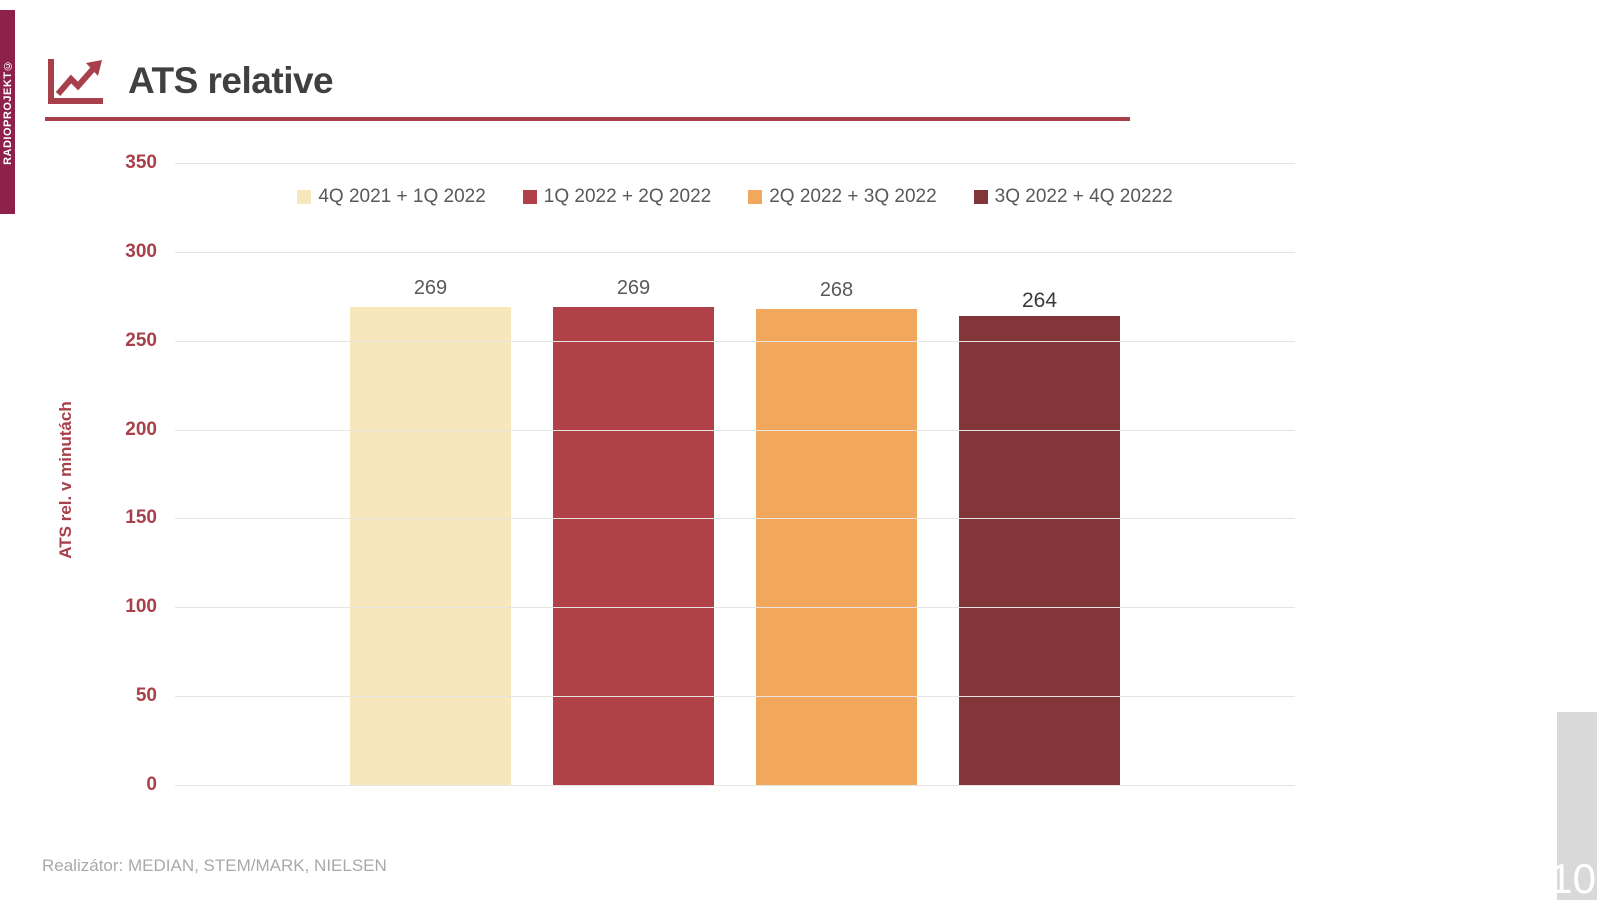 The image size is (1600, 900). I want to click on trend-chart-icon, so click(75, 81).